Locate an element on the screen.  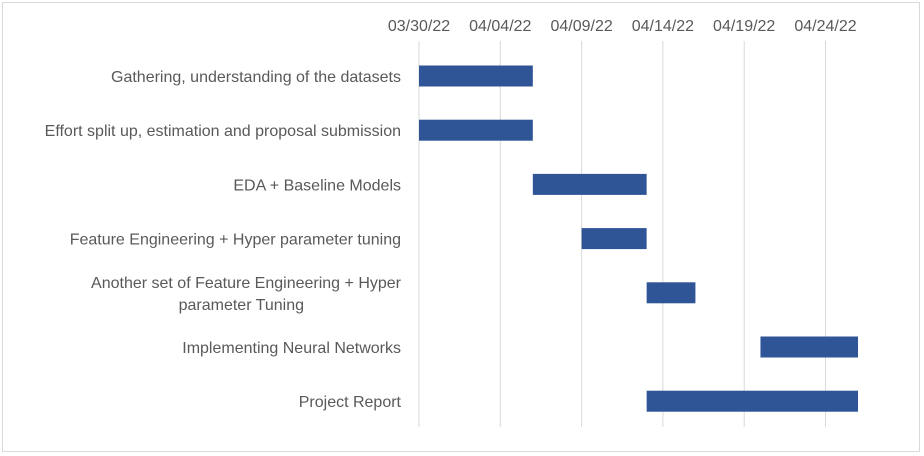
x-tick-label: 03/30/22 is located at coordinates (419, 26).